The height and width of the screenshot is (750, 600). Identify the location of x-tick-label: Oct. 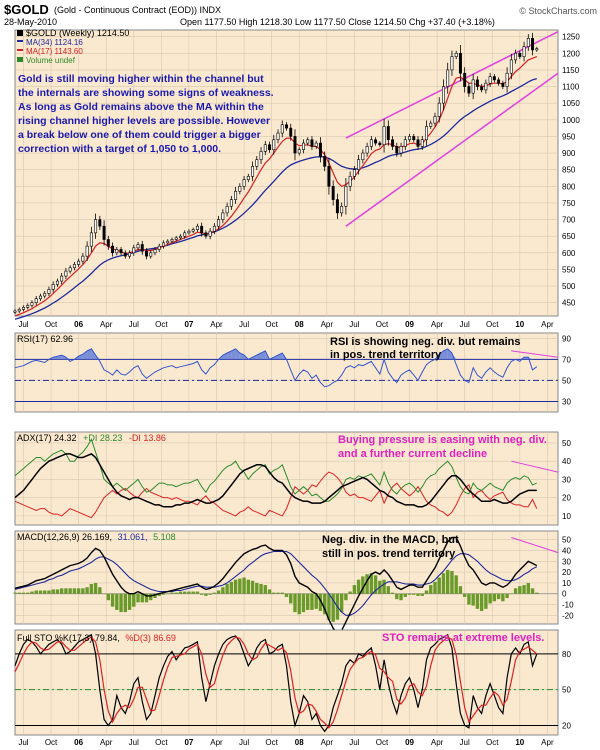
(382, 742).